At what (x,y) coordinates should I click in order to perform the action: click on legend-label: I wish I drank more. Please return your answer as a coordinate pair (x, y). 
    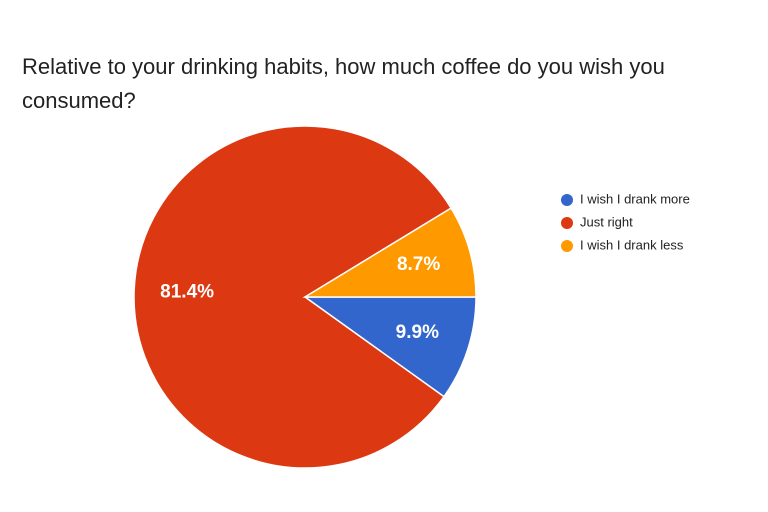
    Looking at the image, I should click on (635, 198).